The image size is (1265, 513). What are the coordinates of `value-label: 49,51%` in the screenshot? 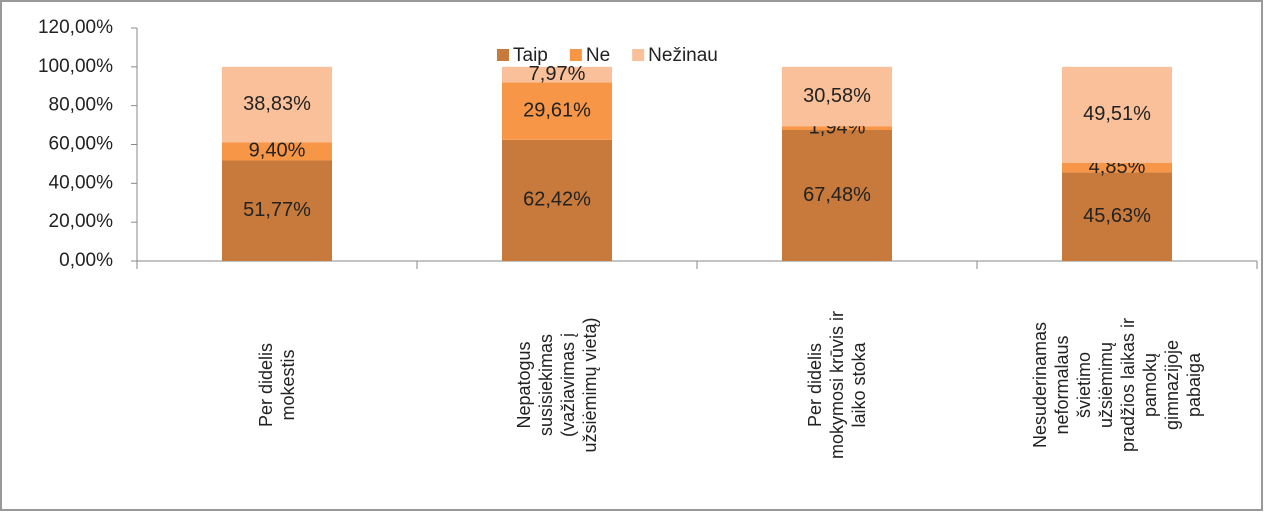 It's located at (1117, 114).